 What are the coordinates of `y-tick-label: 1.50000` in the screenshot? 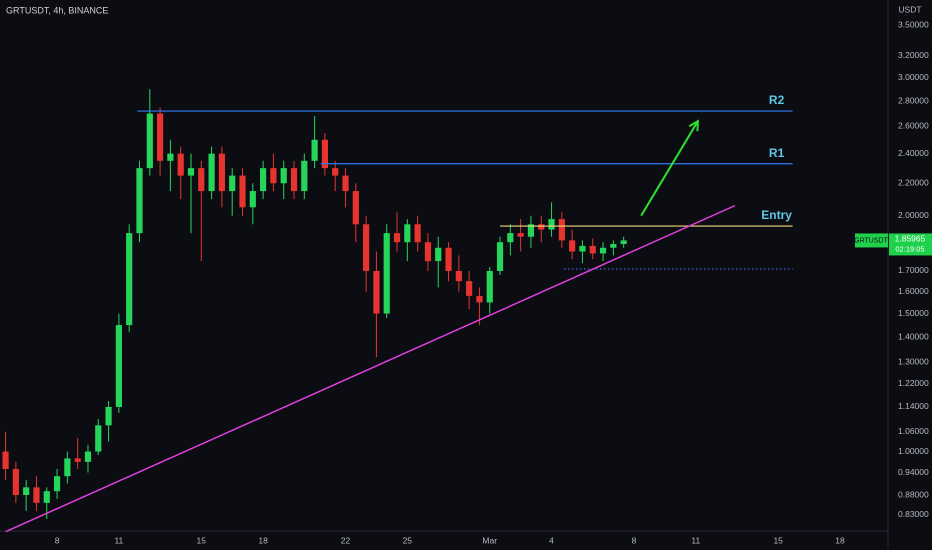 It's located at (913, 313).